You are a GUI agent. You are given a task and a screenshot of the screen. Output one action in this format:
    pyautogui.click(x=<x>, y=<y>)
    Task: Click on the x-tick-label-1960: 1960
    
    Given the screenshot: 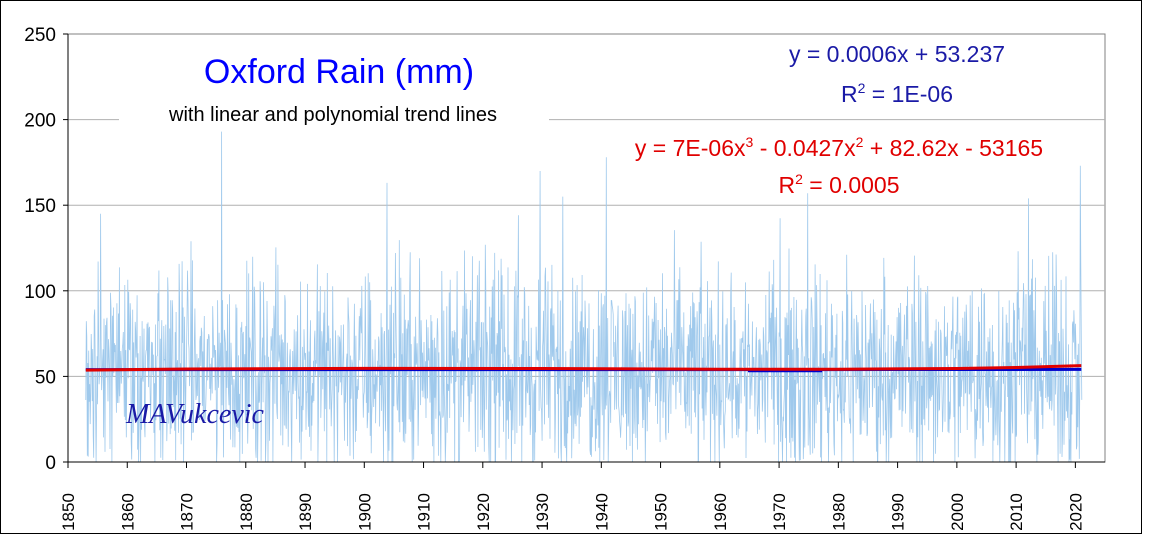 What is the action you would take?
    pyautogui.click(x=720, y=512)
    